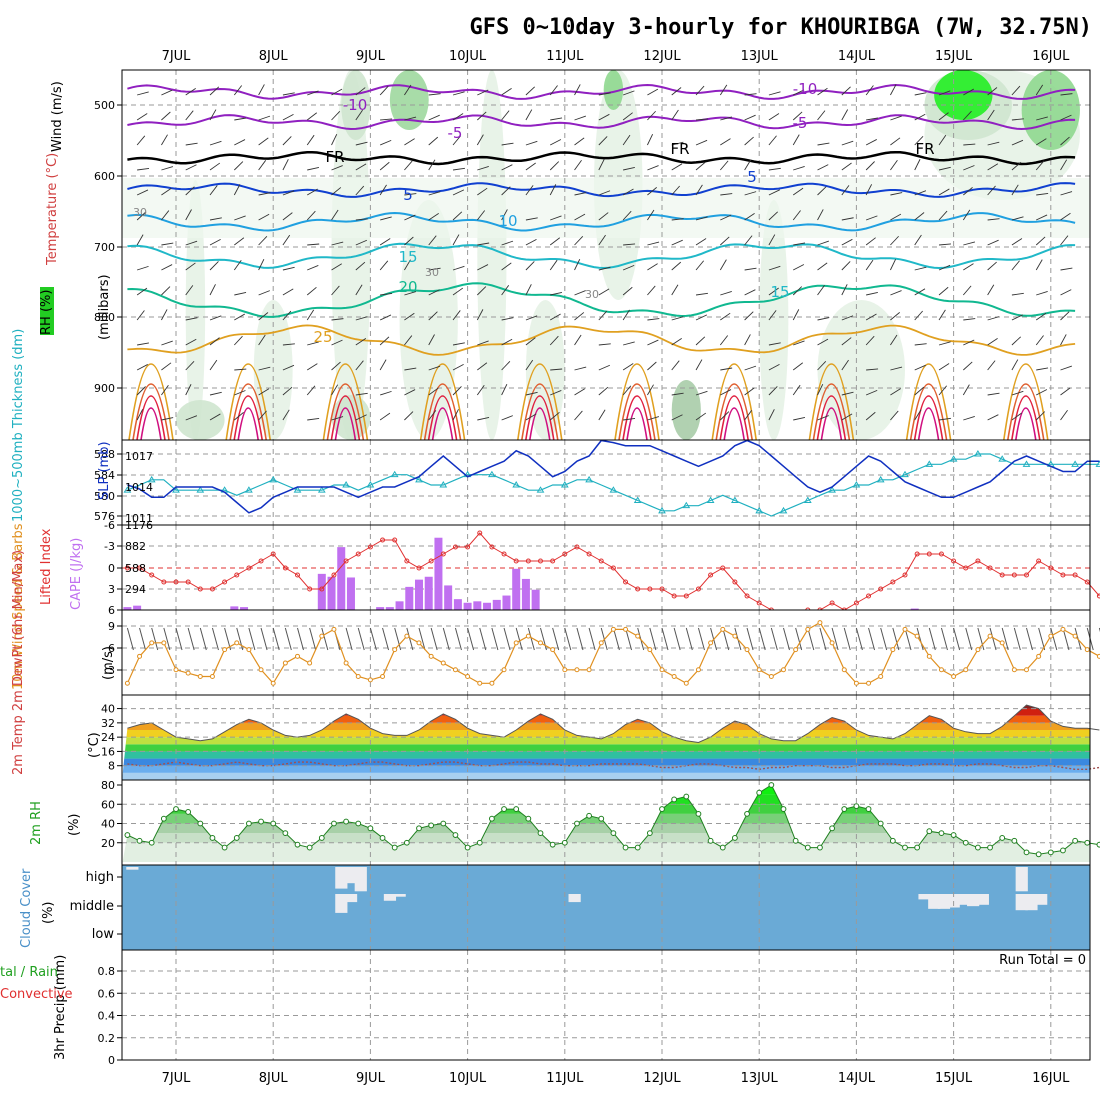 This screenshot has height=1100, width=1100. I want to click on day-label-bottom: 8JUL, so click(274, 1078).